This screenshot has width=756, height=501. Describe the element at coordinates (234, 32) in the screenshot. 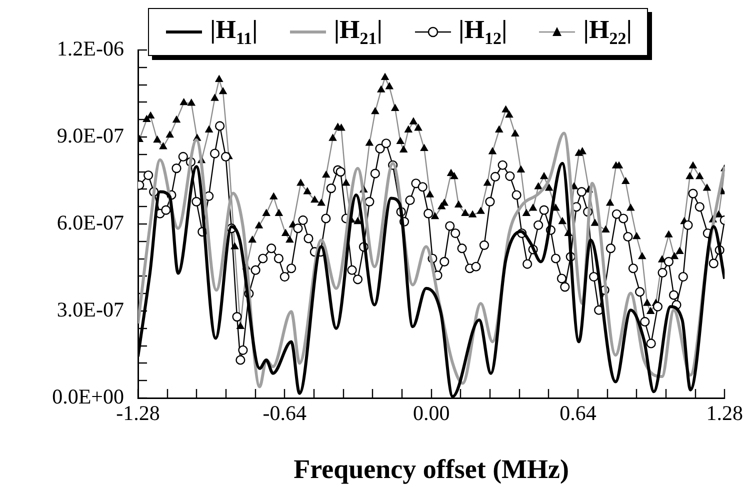

I see `legend-label: |H$_{11}$|` at that location.